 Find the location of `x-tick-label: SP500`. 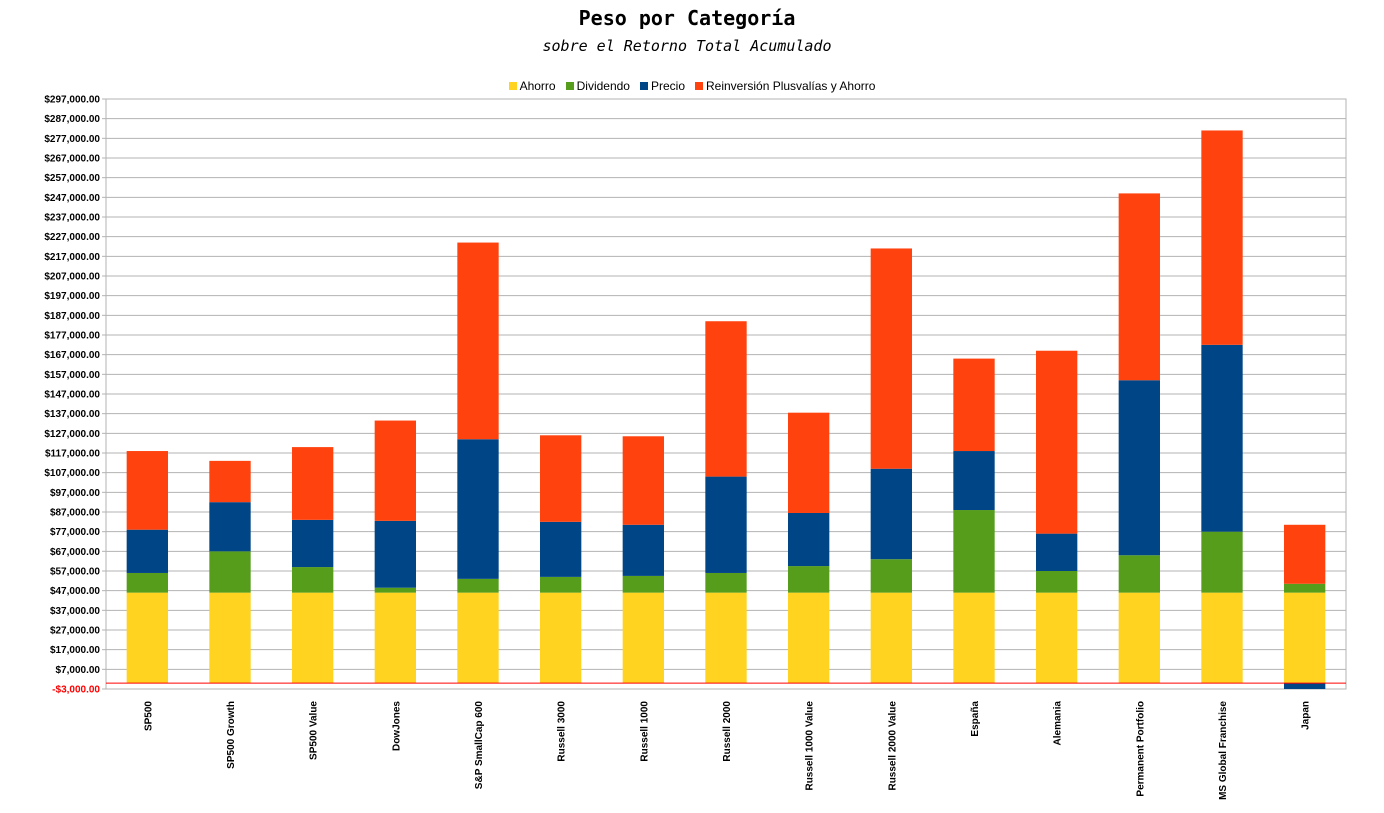

x-tick-label: SP500 is located at coordinates (148, 716).